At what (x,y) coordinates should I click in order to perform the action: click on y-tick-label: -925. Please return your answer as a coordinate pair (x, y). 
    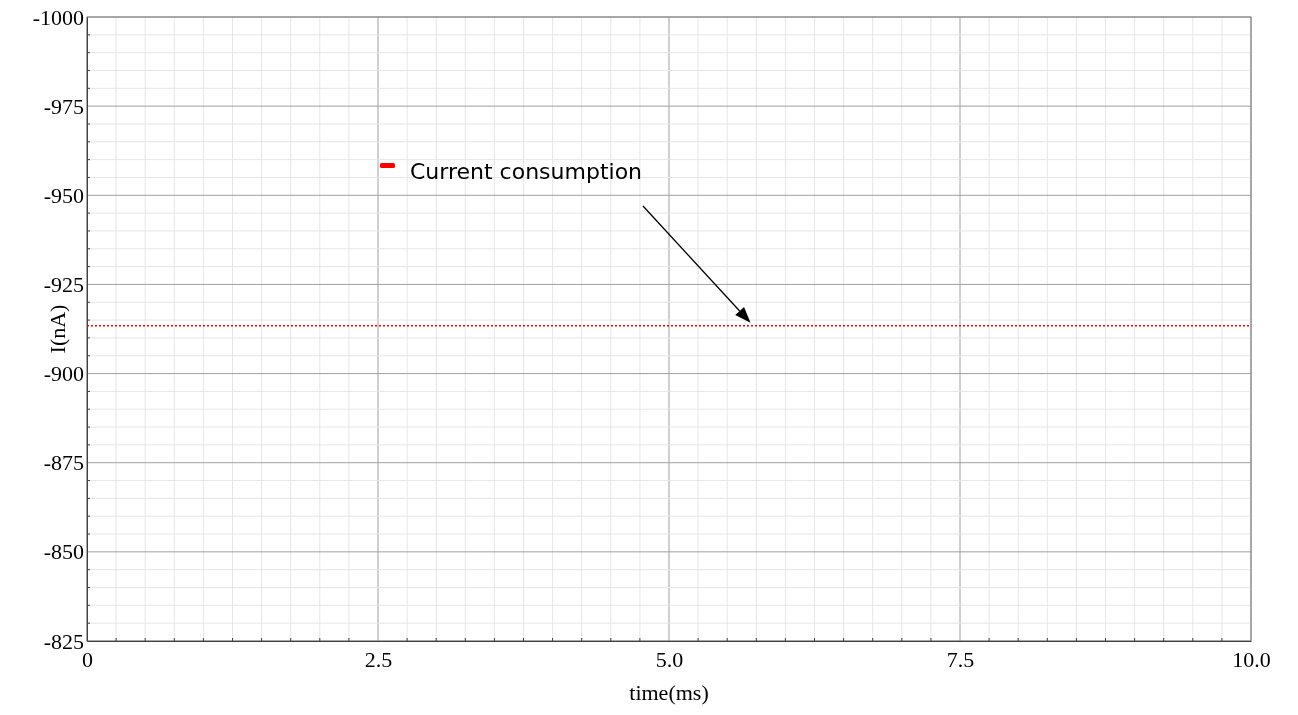
    Looking at the image, I should click on (63, 284).